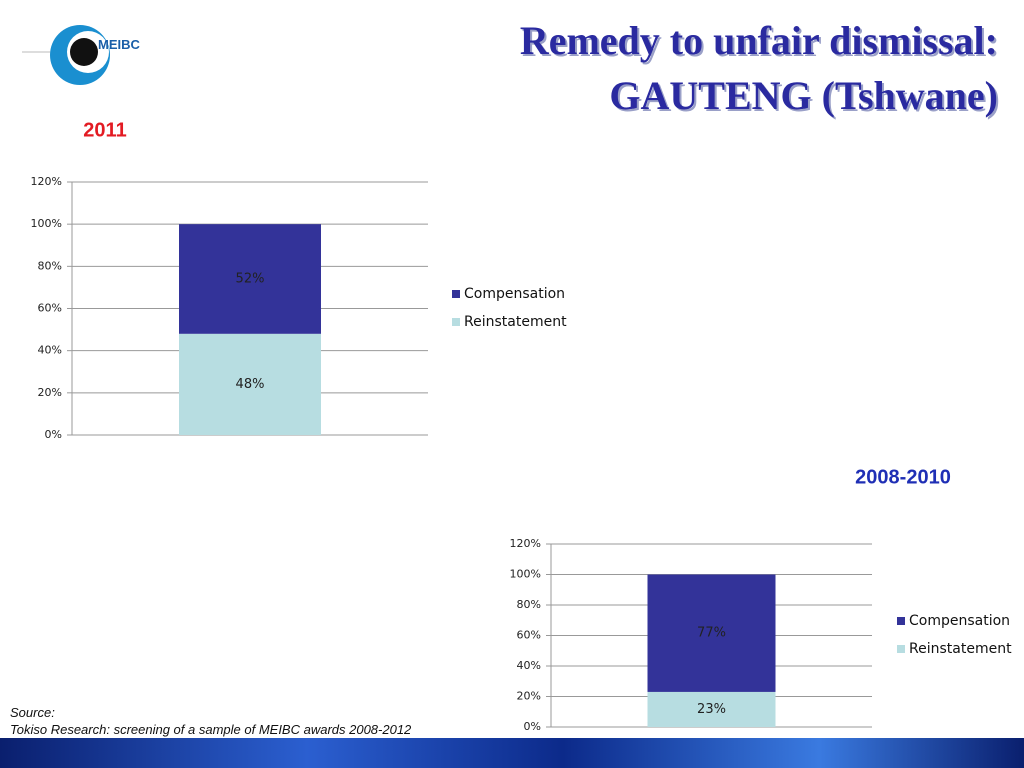 The image size is (1024, 768). I want to click on value-label: 23%, so click(711, 709).